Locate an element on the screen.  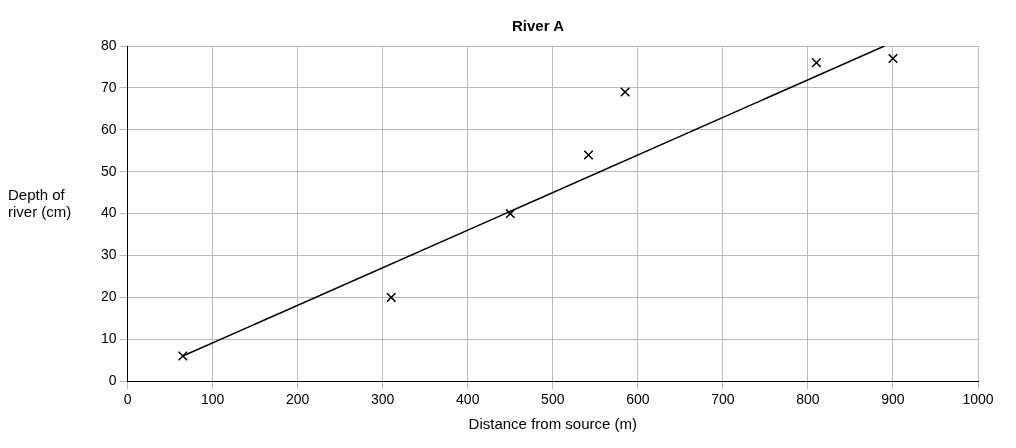
y-tick-label: 30 is located at coordinates (108, 254).